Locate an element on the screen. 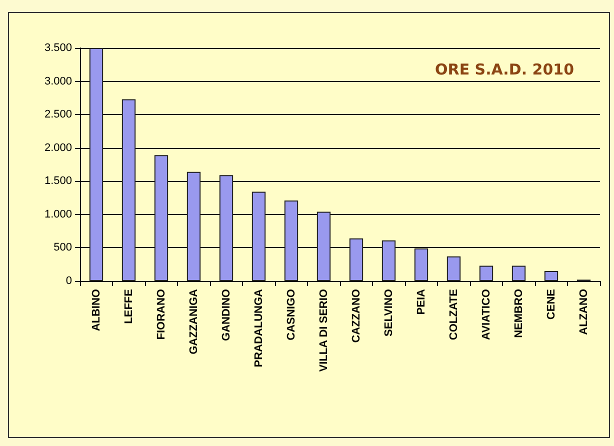 Image resolution: width=614 pixels, height=446 pixels. x-tick-label: VILLA DI SERIO is located at coordinates (324, 330).